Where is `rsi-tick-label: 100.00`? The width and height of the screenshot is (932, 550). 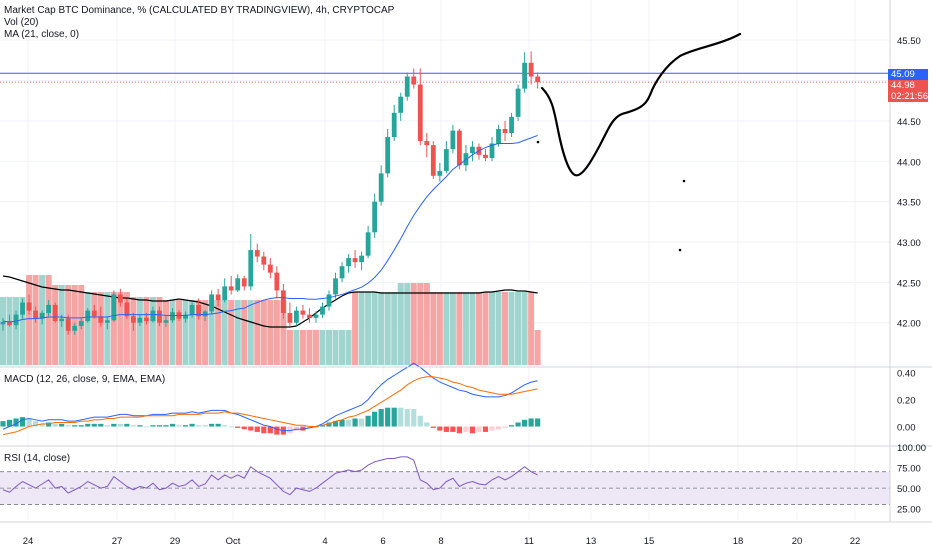
rsi-tick-label: 100.00 is located at coordinates (911, 448).